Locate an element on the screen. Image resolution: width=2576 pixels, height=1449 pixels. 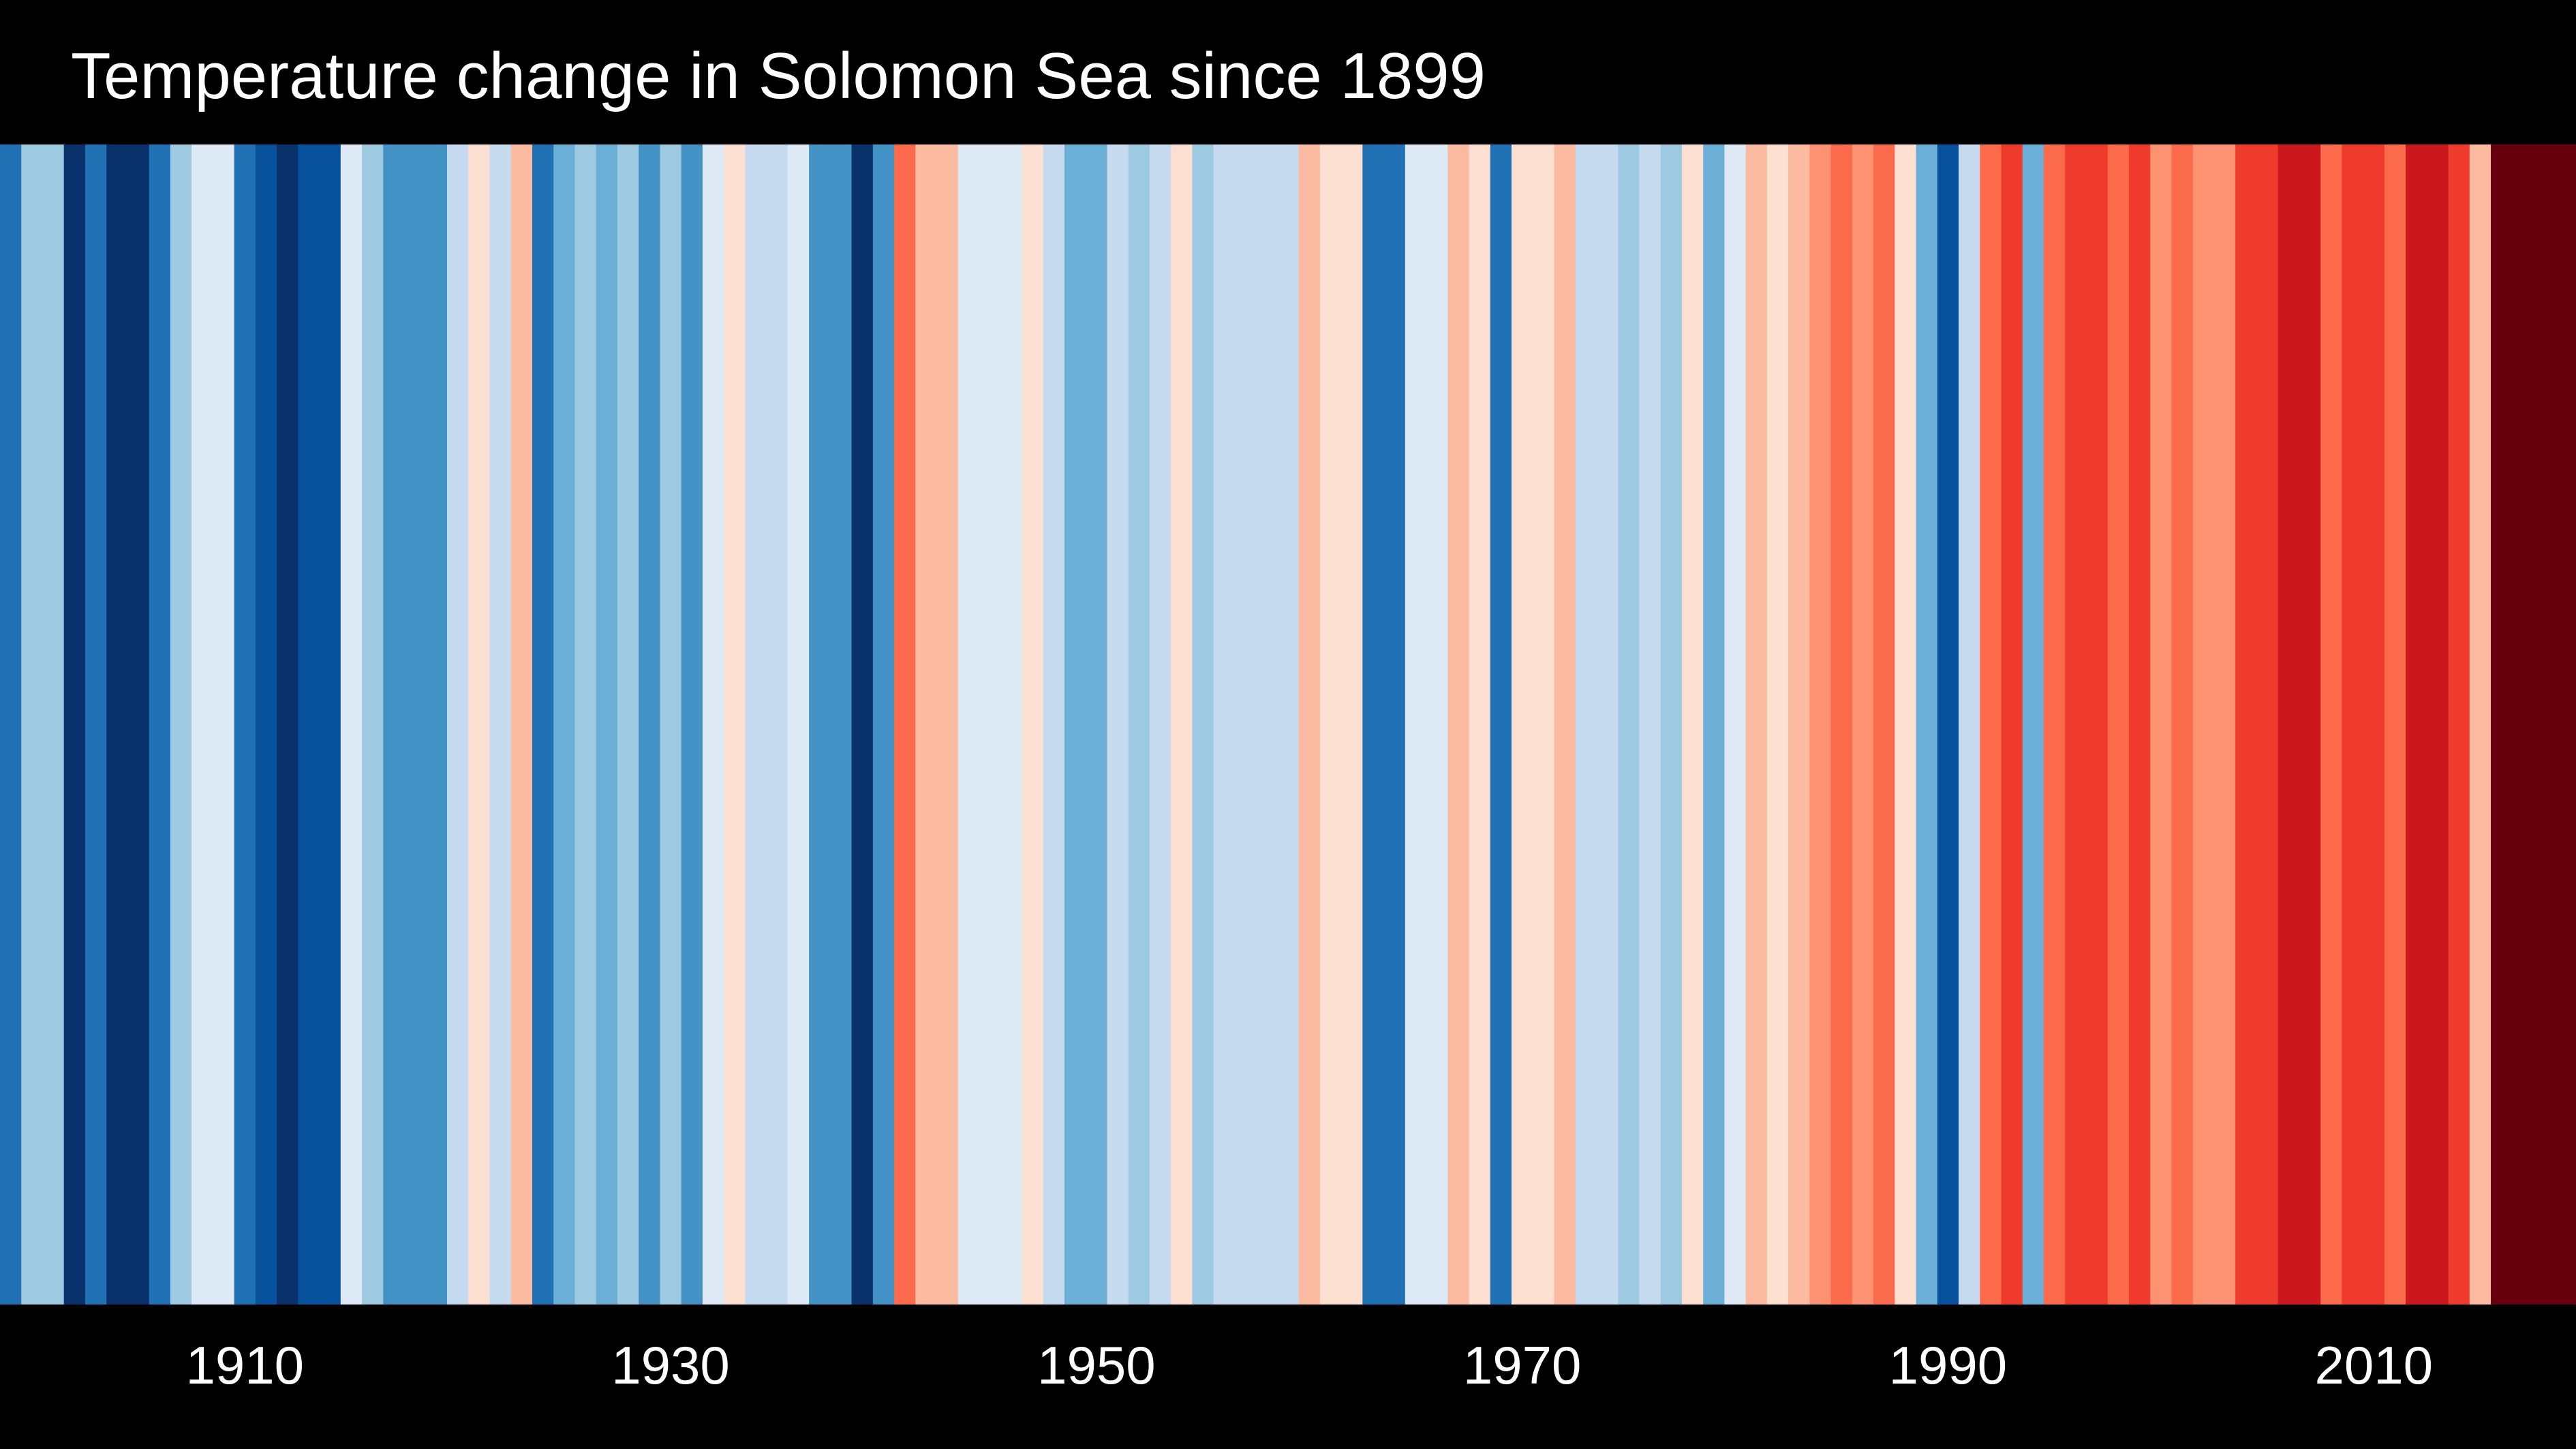
stripe-1993 is located at coordinates (2012, 724).